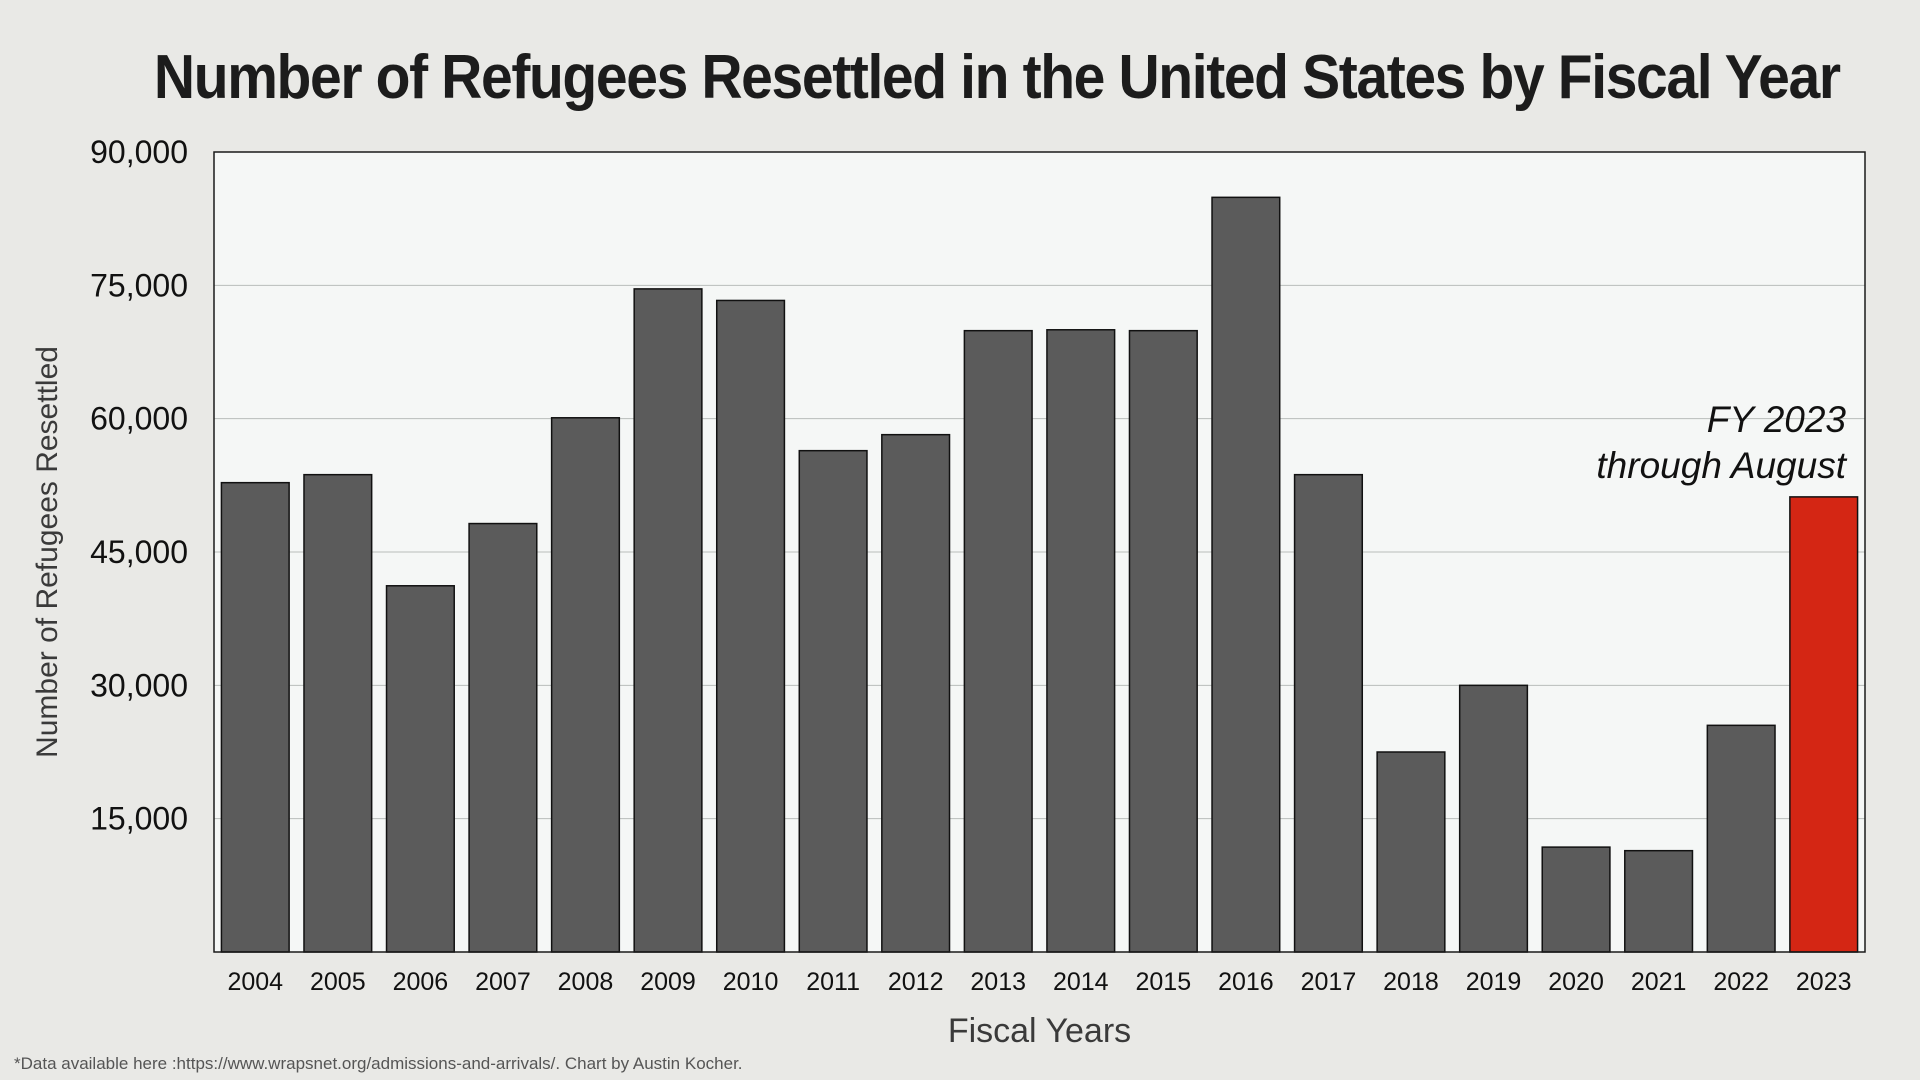 This screenshot has width=1920, height=1080. Describe the element at coordinates (420, 769) in the screenshot. I see `bar-2006` at that location.